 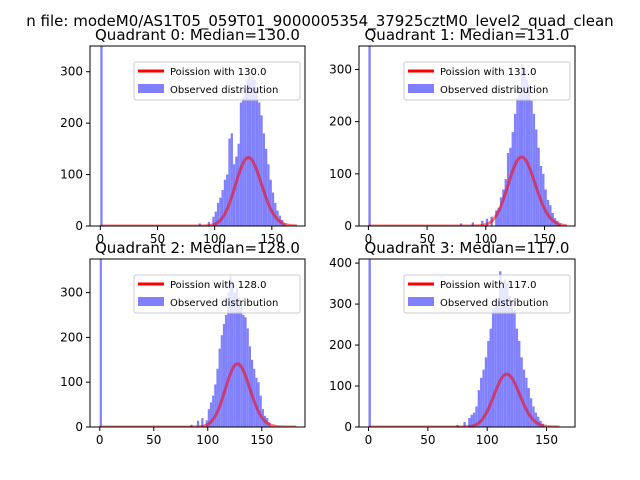 What do you see at coordinates (488, 72) in the screenshot?
I see `legend-label-poisson: Poission with 131.0` at bounding box center [488, 72].